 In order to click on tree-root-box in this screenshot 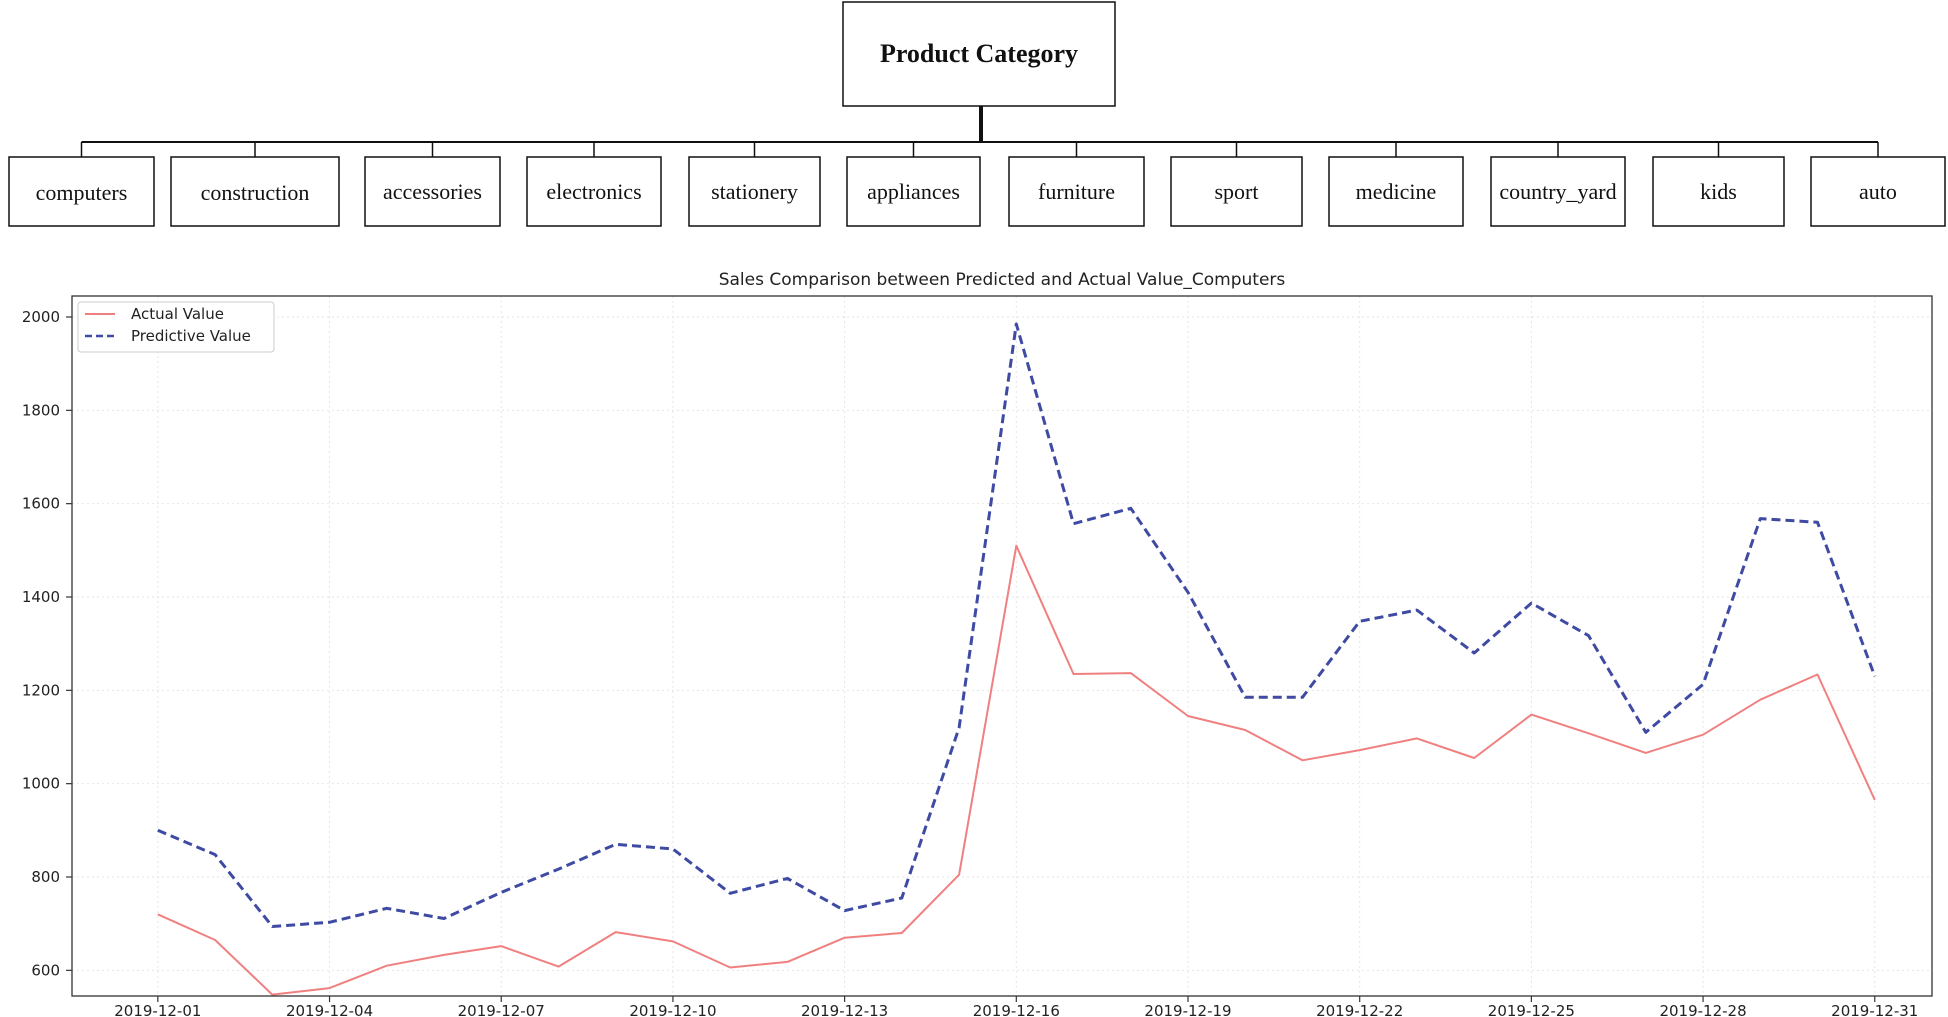, I will do `click(979, 54)`.